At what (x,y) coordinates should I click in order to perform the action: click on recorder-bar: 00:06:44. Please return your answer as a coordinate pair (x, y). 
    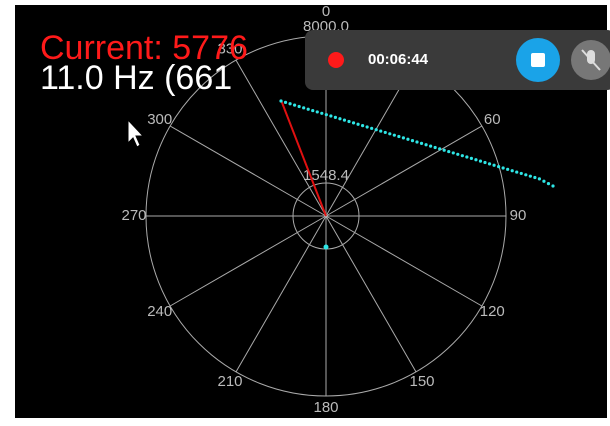
    Looking at the image, I should click on (457, 60).